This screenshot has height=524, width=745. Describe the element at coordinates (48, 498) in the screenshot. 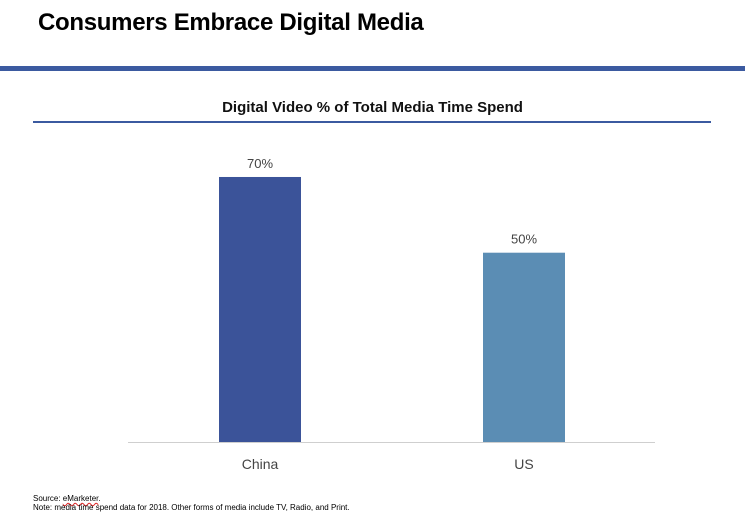

I see `source-prefix: Source:` at that location.